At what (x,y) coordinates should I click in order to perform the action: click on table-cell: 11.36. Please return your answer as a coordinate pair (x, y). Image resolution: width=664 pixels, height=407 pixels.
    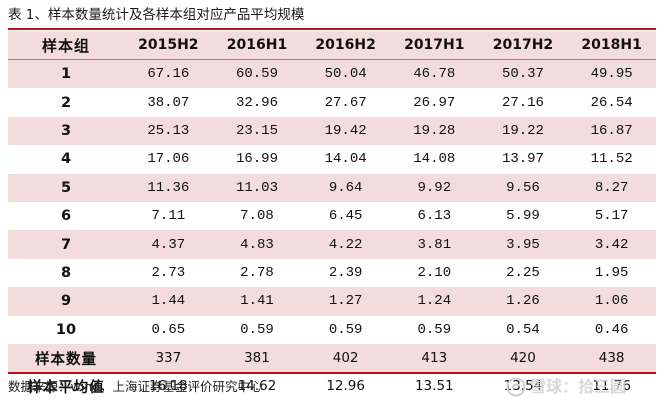
    Looking at the image, I should click on (168, 187).